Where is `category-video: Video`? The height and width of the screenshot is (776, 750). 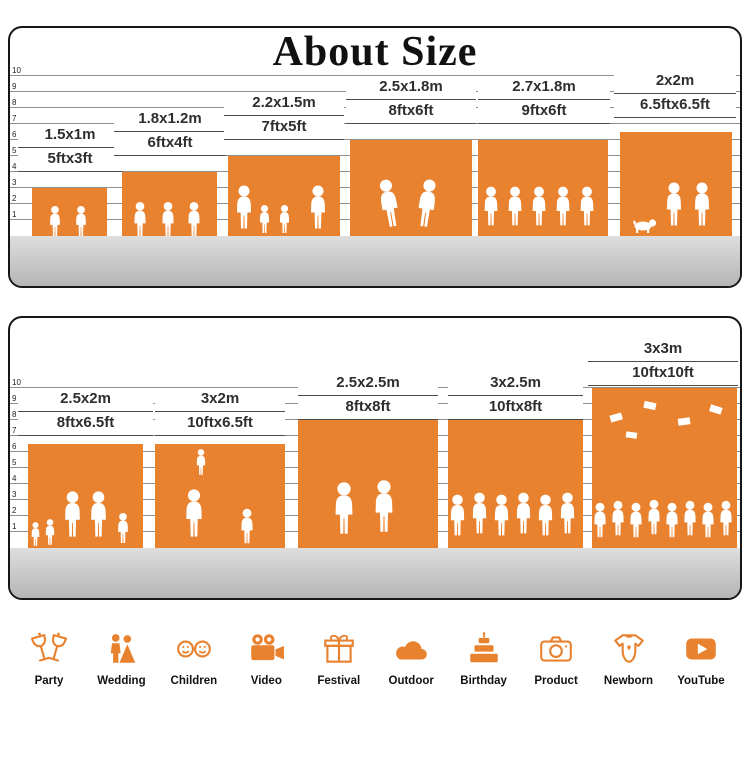 category-video: Video is located at coordinates (266, 659).